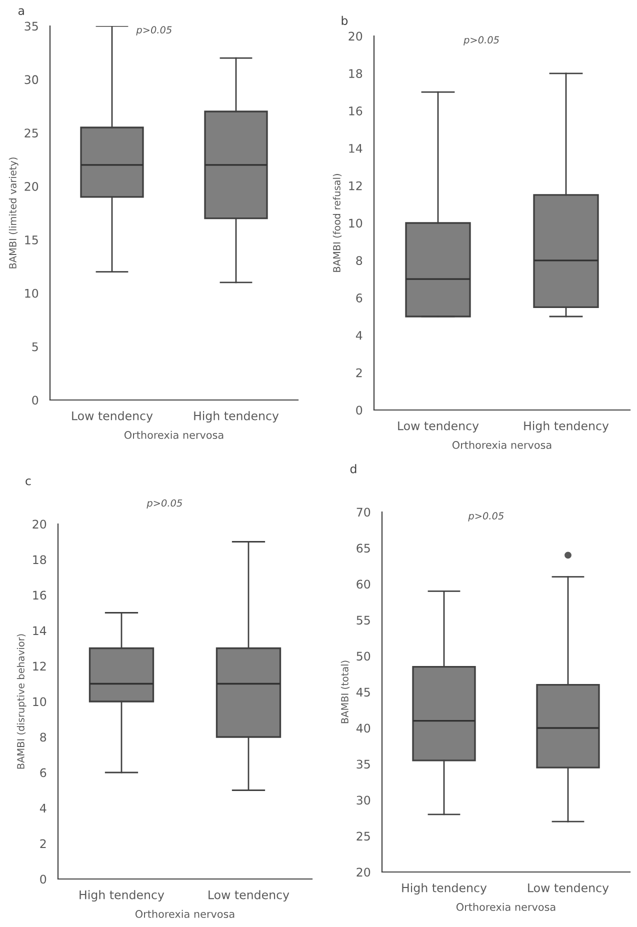 This screenshot has width=637, height=927. What do you see at coordinates (353, 469) in the screenshot?
I see `chart-title: d` at bounding box center [353, 469].